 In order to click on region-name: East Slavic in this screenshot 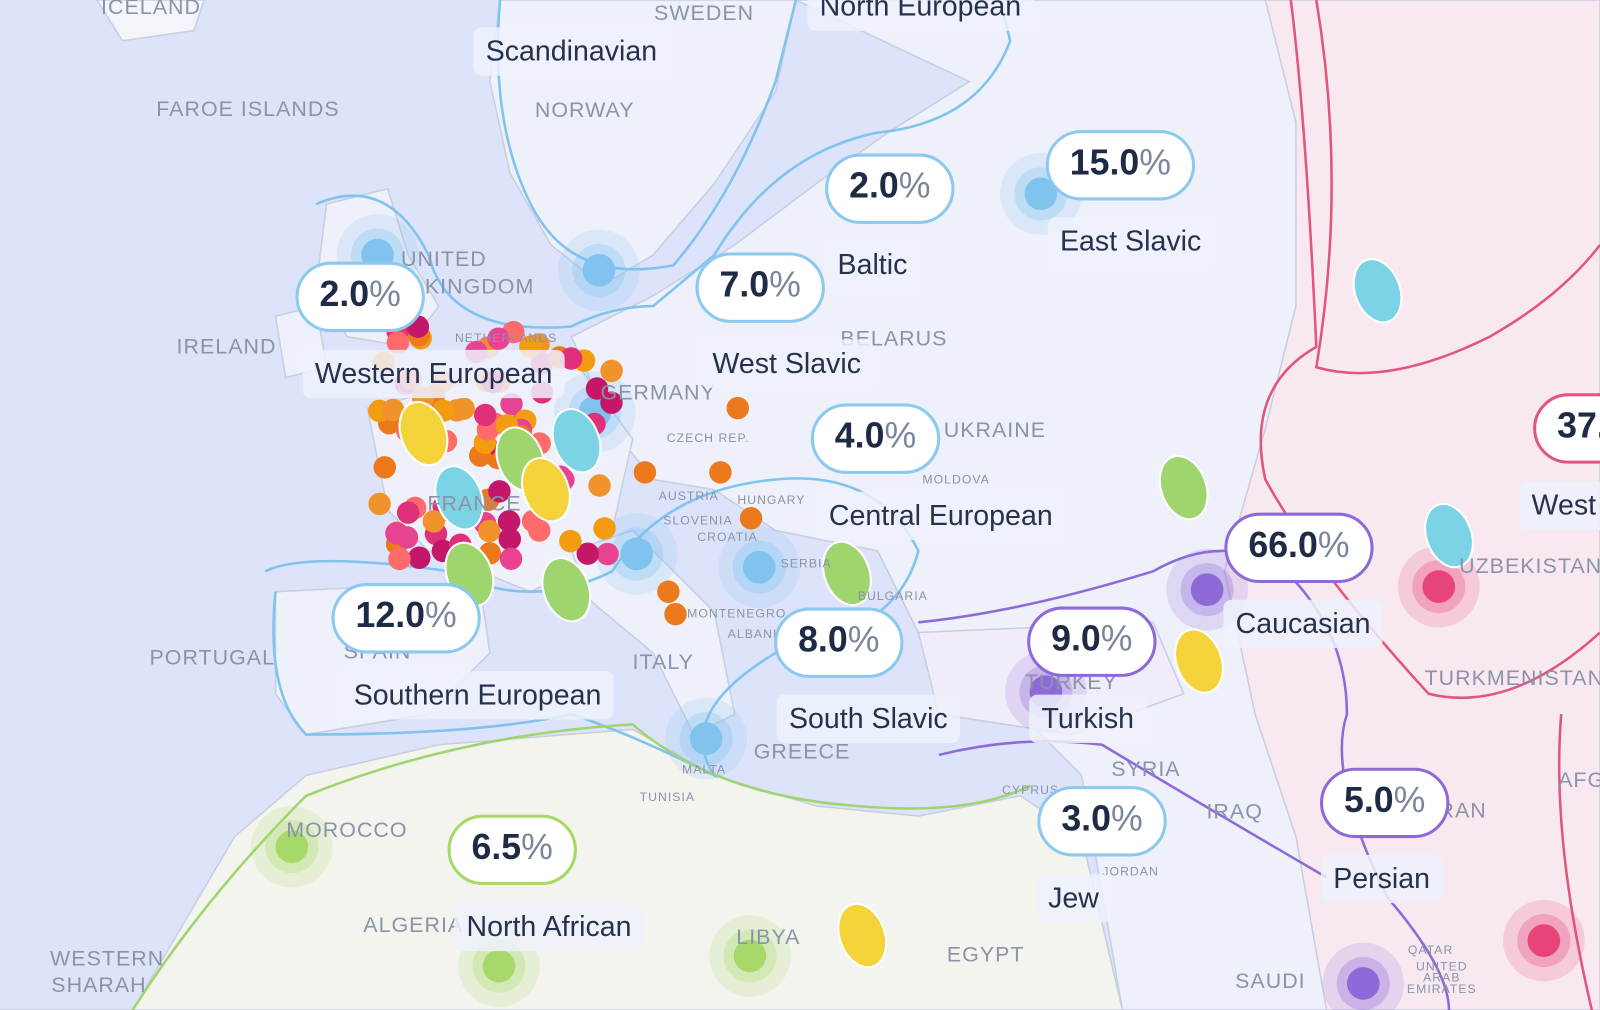, I will do `click(1130, 241)`.